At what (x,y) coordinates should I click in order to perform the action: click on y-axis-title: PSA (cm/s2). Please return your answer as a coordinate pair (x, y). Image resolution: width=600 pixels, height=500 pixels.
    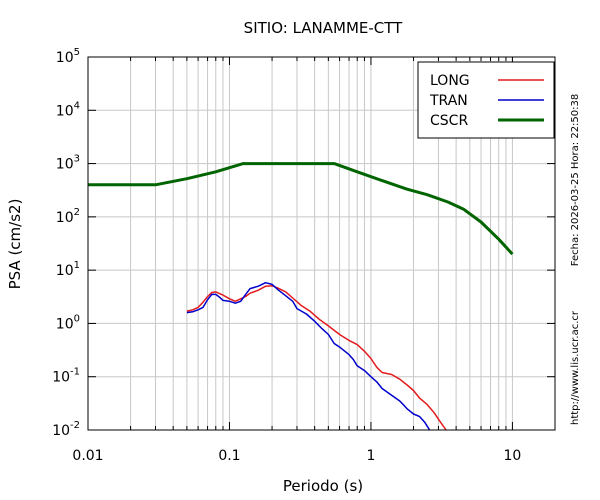
    Looking at the image, I should click on (15, 244).